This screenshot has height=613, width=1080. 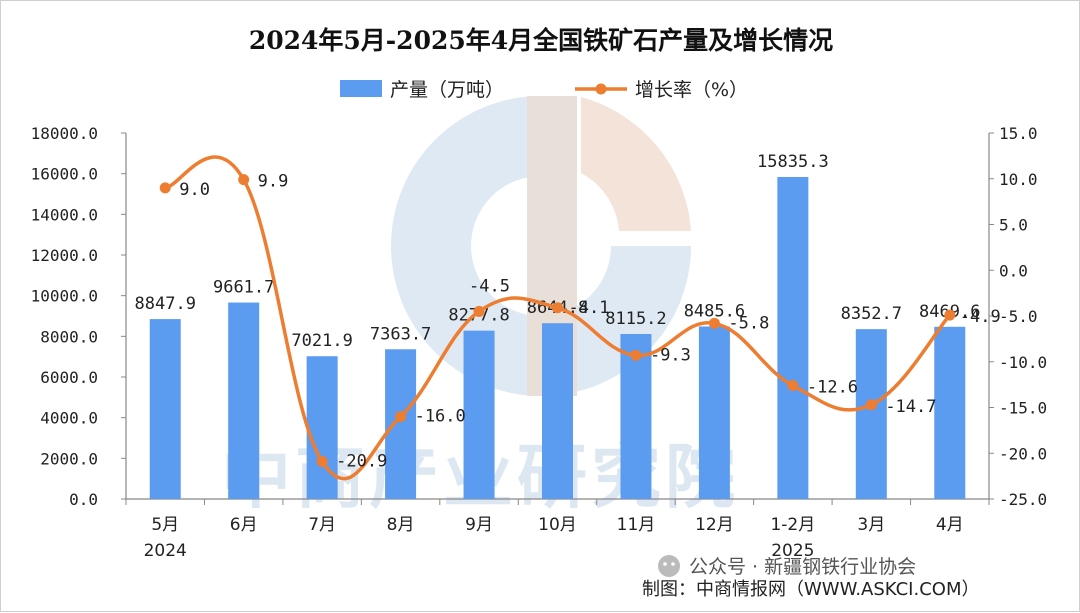 What do you see at coordinates (64, 174) in the screenshot?
I see `left-tick-label: 16000.0` at bounding box center [64, 174].